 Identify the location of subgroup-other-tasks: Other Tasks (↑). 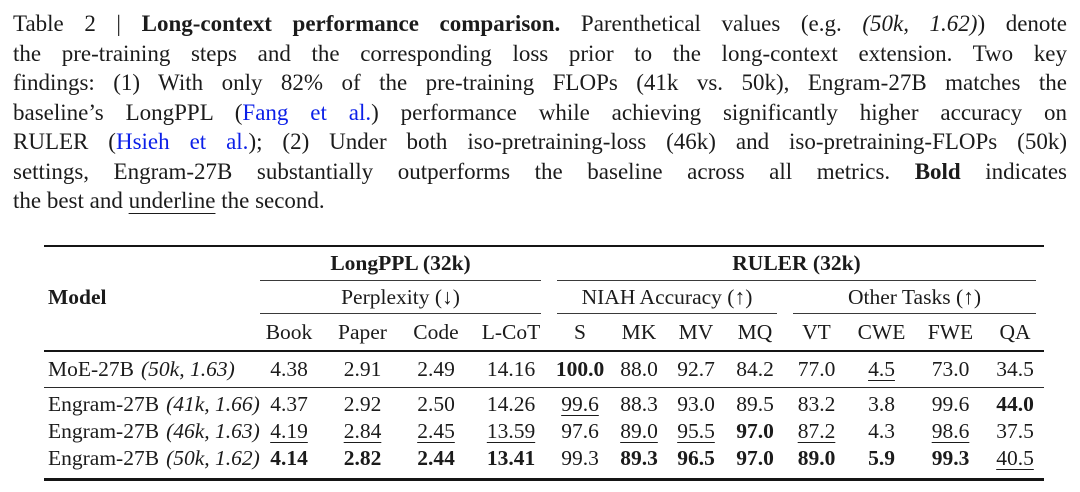
(914, 297).